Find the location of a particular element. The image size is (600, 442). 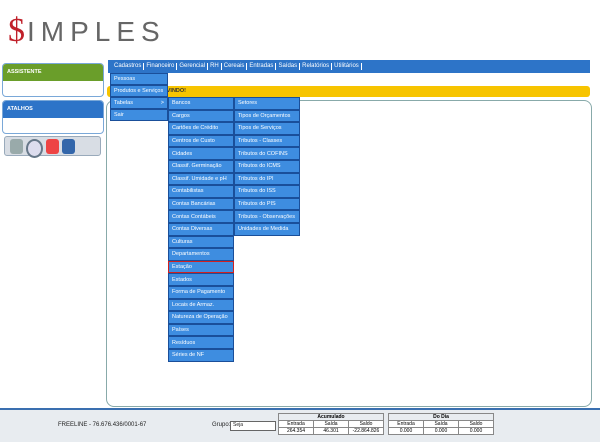

menu-option: Centros de Custo is located at coordinates (201, 141).